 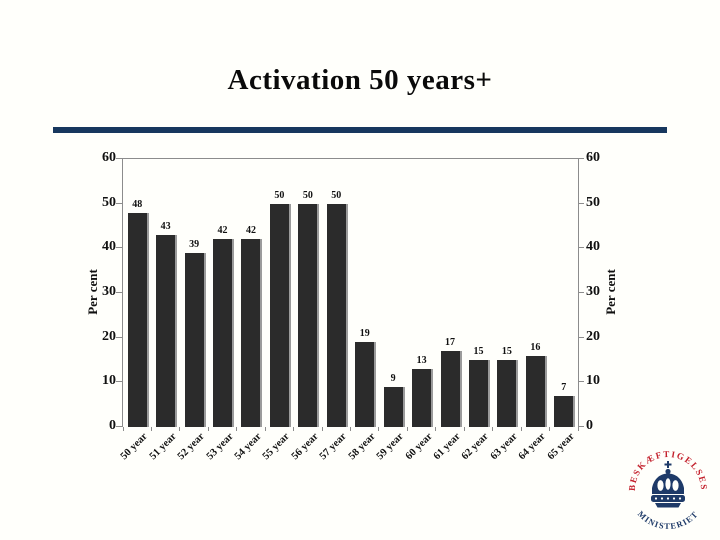 I want to click on bar-value-label: 9, so click(x=393, y=378).